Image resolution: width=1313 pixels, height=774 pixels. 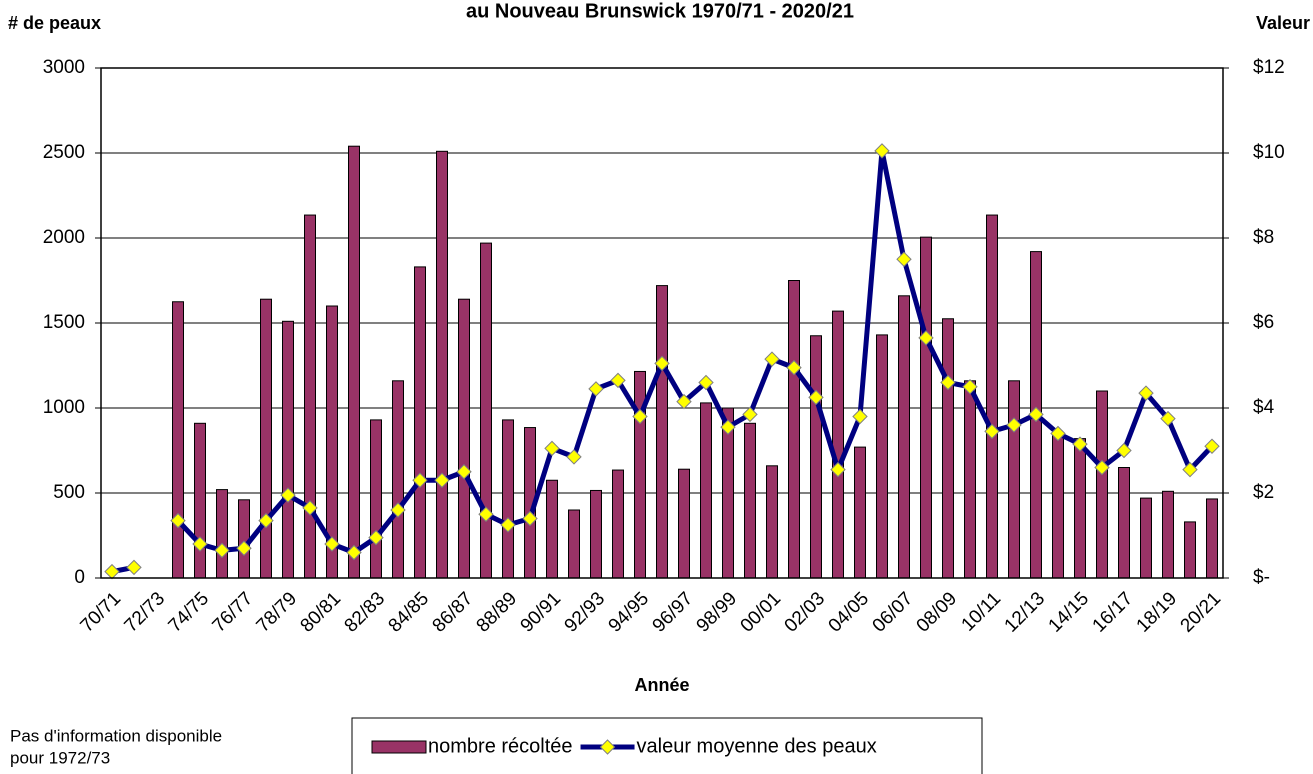 What do you see at coordinates (1113, 612) in the screenshot?
I see `x-tick-label: 16/17` at bounding box center [1113, 612].